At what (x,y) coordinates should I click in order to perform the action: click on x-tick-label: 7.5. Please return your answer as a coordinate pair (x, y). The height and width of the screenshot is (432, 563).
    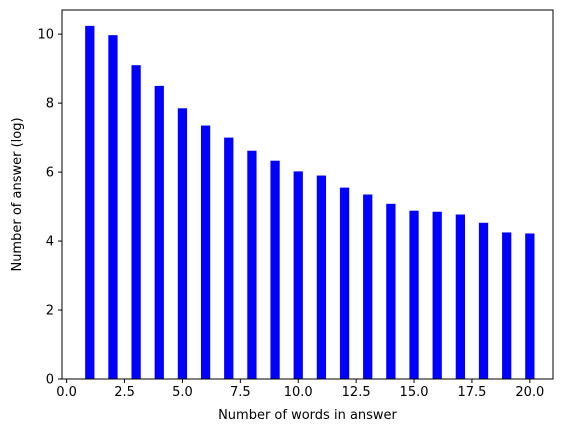
    Looking at the image, I should click on (240, 392).